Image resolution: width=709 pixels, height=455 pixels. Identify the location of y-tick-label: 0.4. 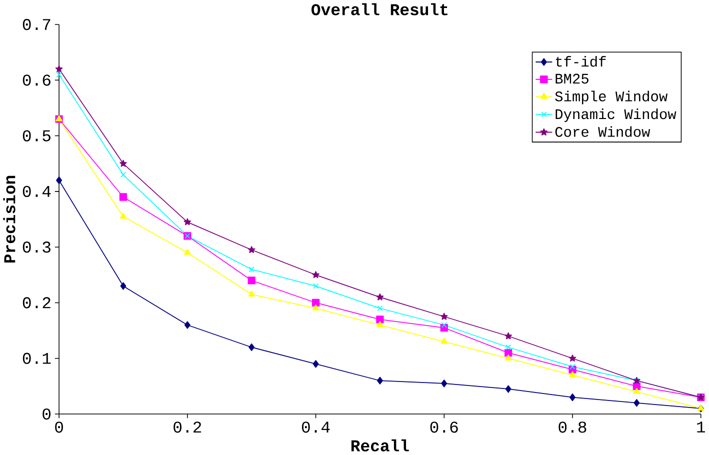
(36, 192).